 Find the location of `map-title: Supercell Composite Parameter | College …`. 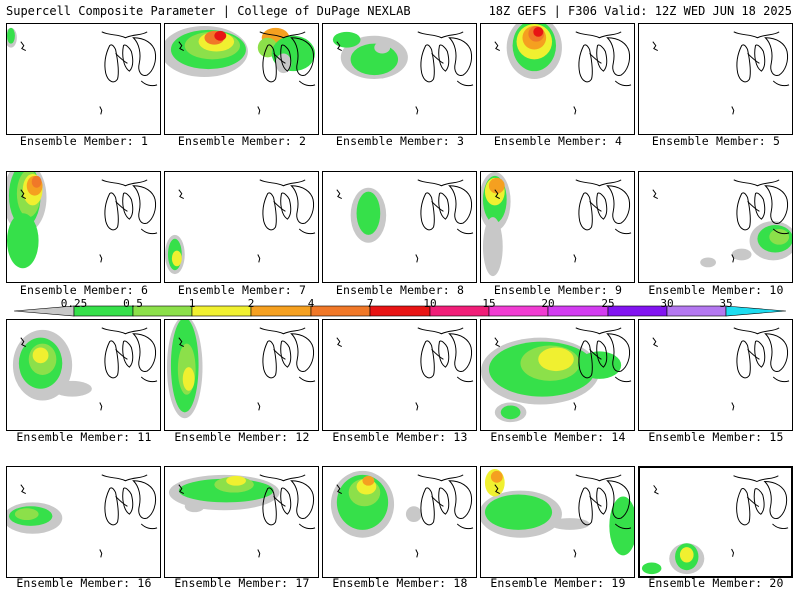

map-title: Supercell Composite Parameter | College … is located at coordinates (208, 11).